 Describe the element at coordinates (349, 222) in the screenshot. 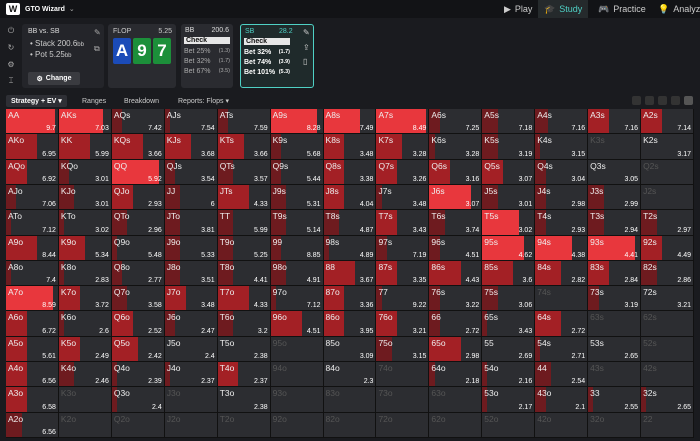

I see `hand-cell: T8s 4.87` at that location.